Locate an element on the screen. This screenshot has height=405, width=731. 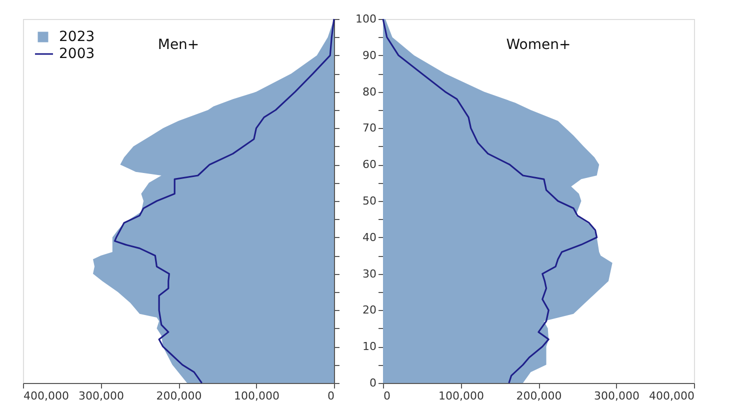
y-tick-label: 100 is located at coordinates (366, 19).